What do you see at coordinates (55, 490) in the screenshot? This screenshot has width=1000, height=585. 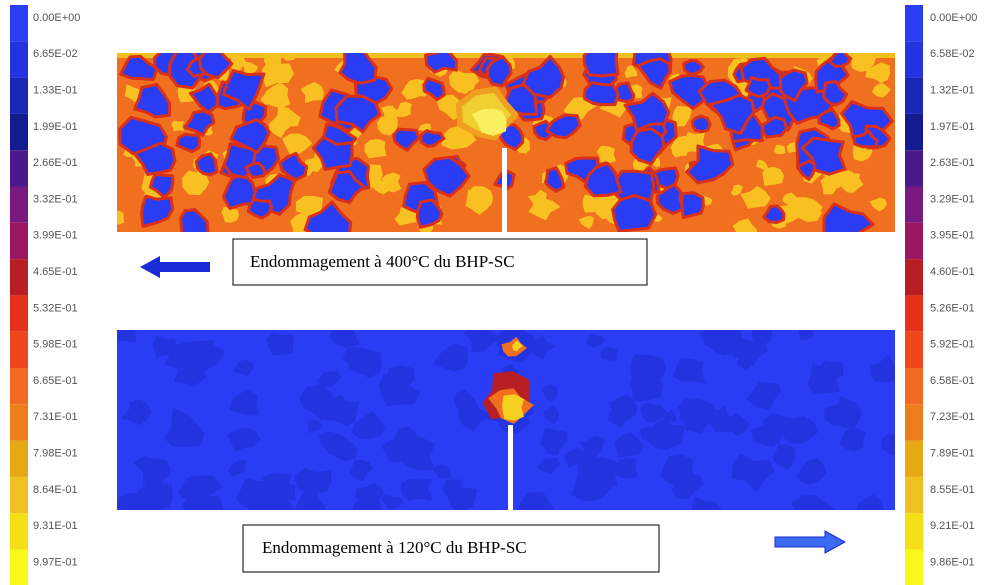 I see `legend-label: 8.64E-01` at bounding box center [55, 490].